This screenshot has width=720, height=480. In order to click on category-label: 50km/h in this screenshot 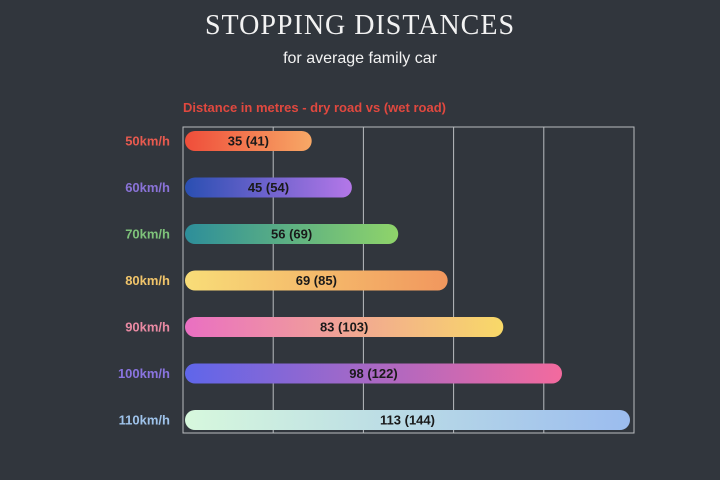, I will do `click(147, 141)`.